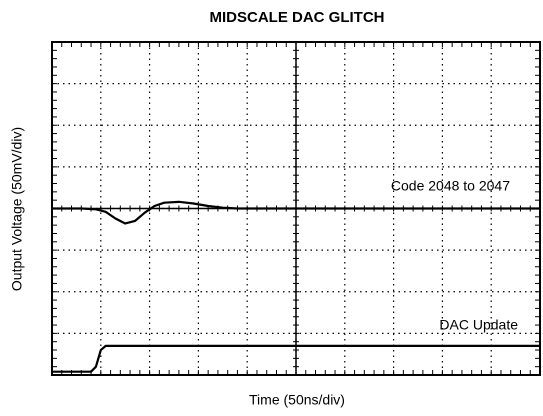 The width and height of the screenshot is (543, 416). What do you see at coordinates (297, 17) in the screenshot?
I see `chart-title: MIDSCALE DAC GLITCH` at bounding box center [297, 17].